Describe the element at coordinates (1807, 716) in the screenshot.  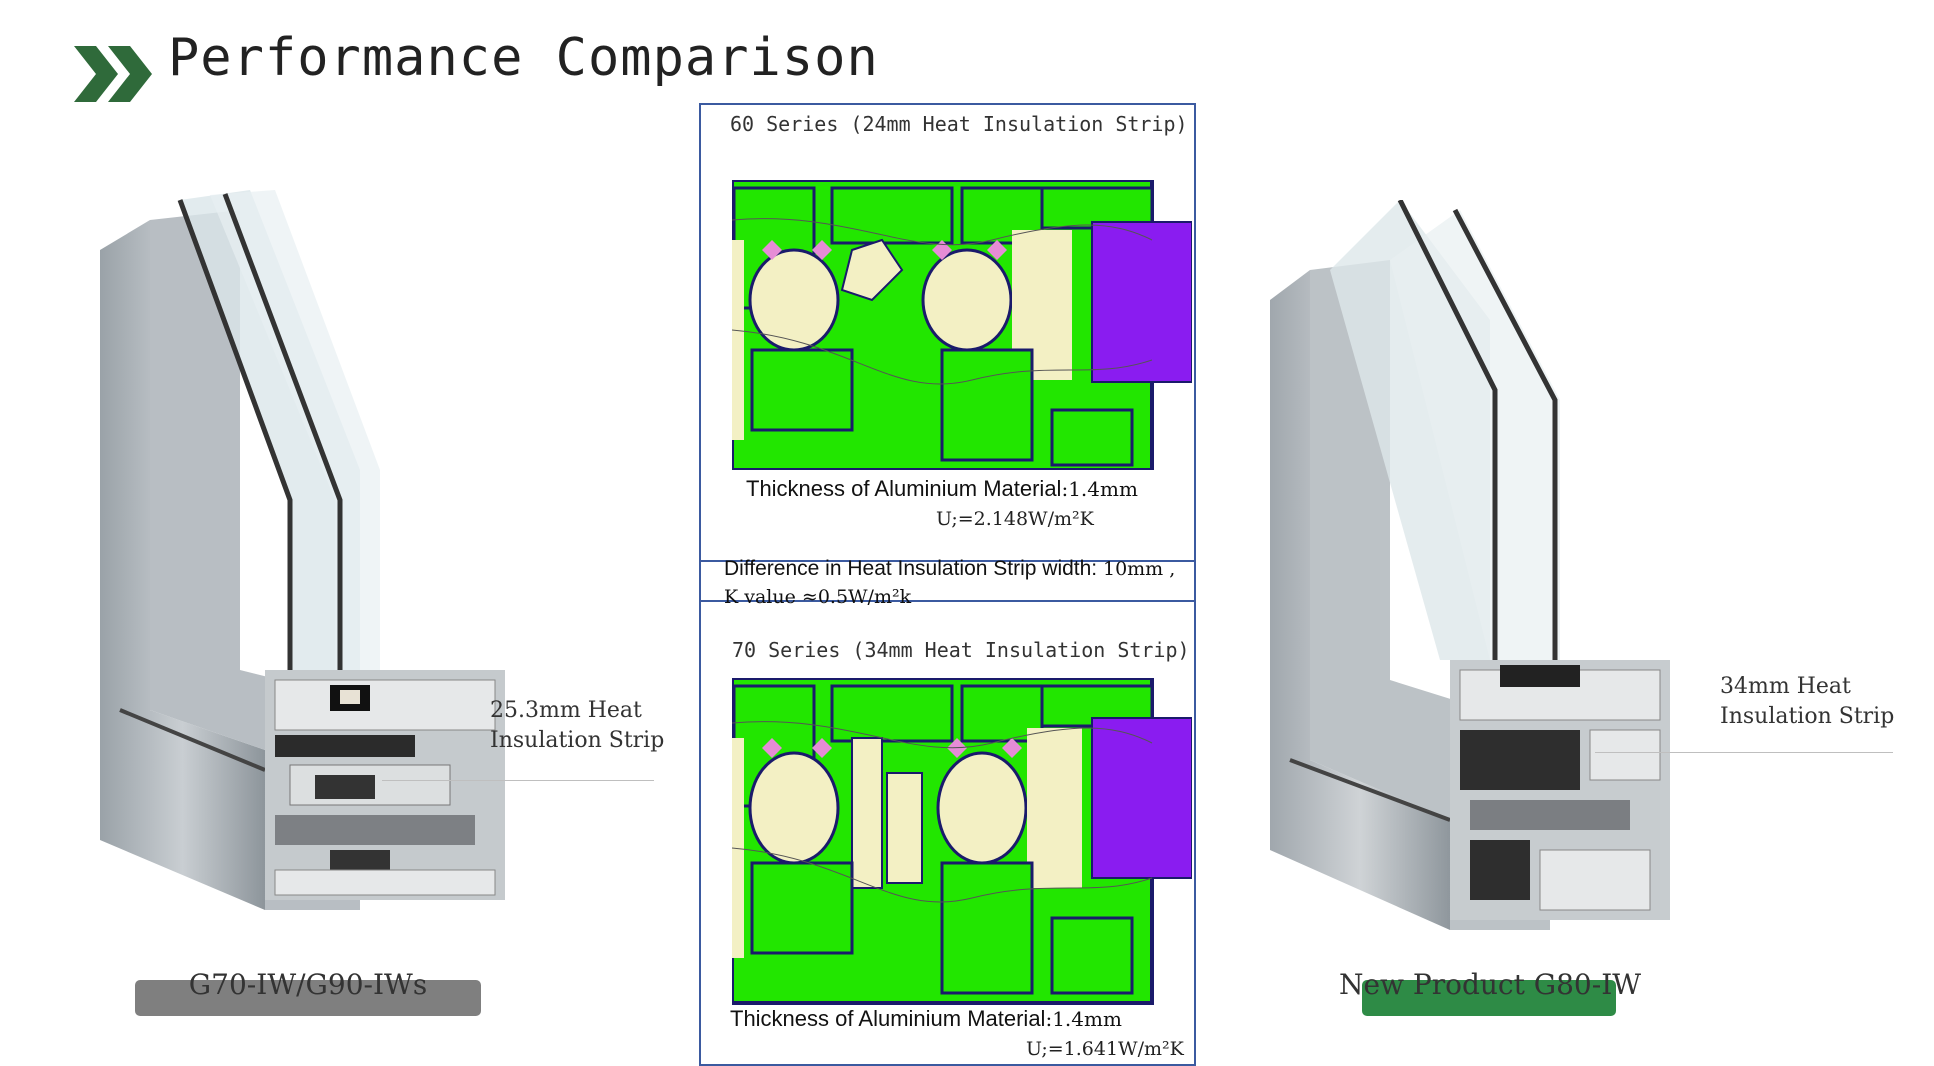
I see `right-callout-line2: Insulation Strip` at that location.